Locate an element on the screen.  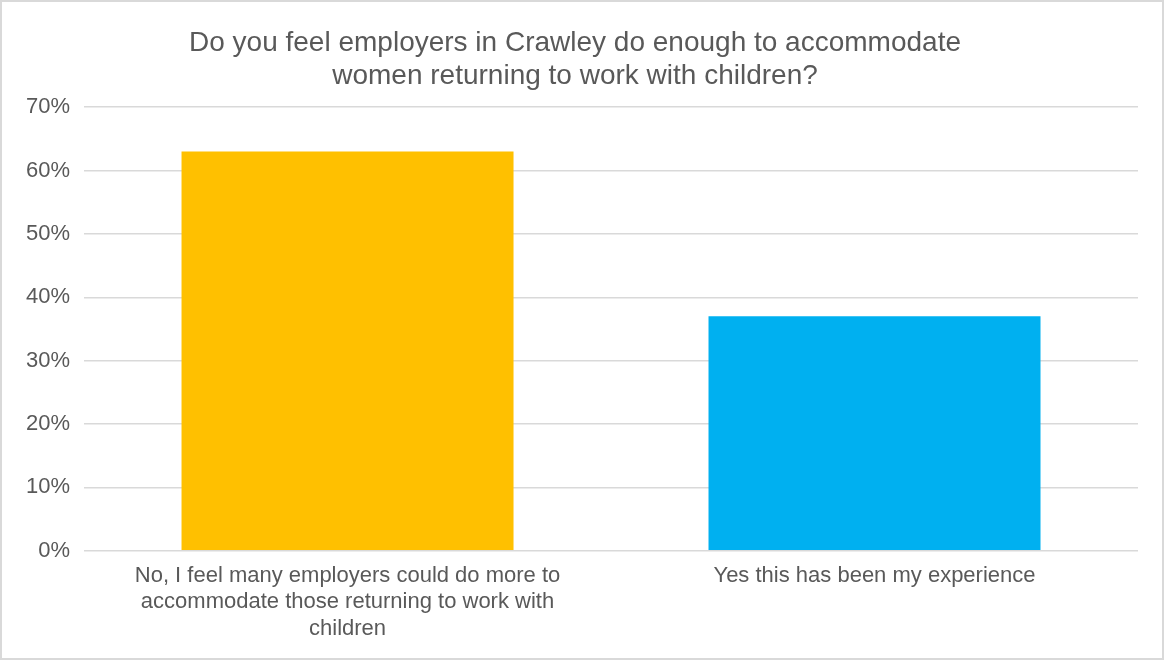
y-tick-label: 30% is located at coordinates (48, 359).